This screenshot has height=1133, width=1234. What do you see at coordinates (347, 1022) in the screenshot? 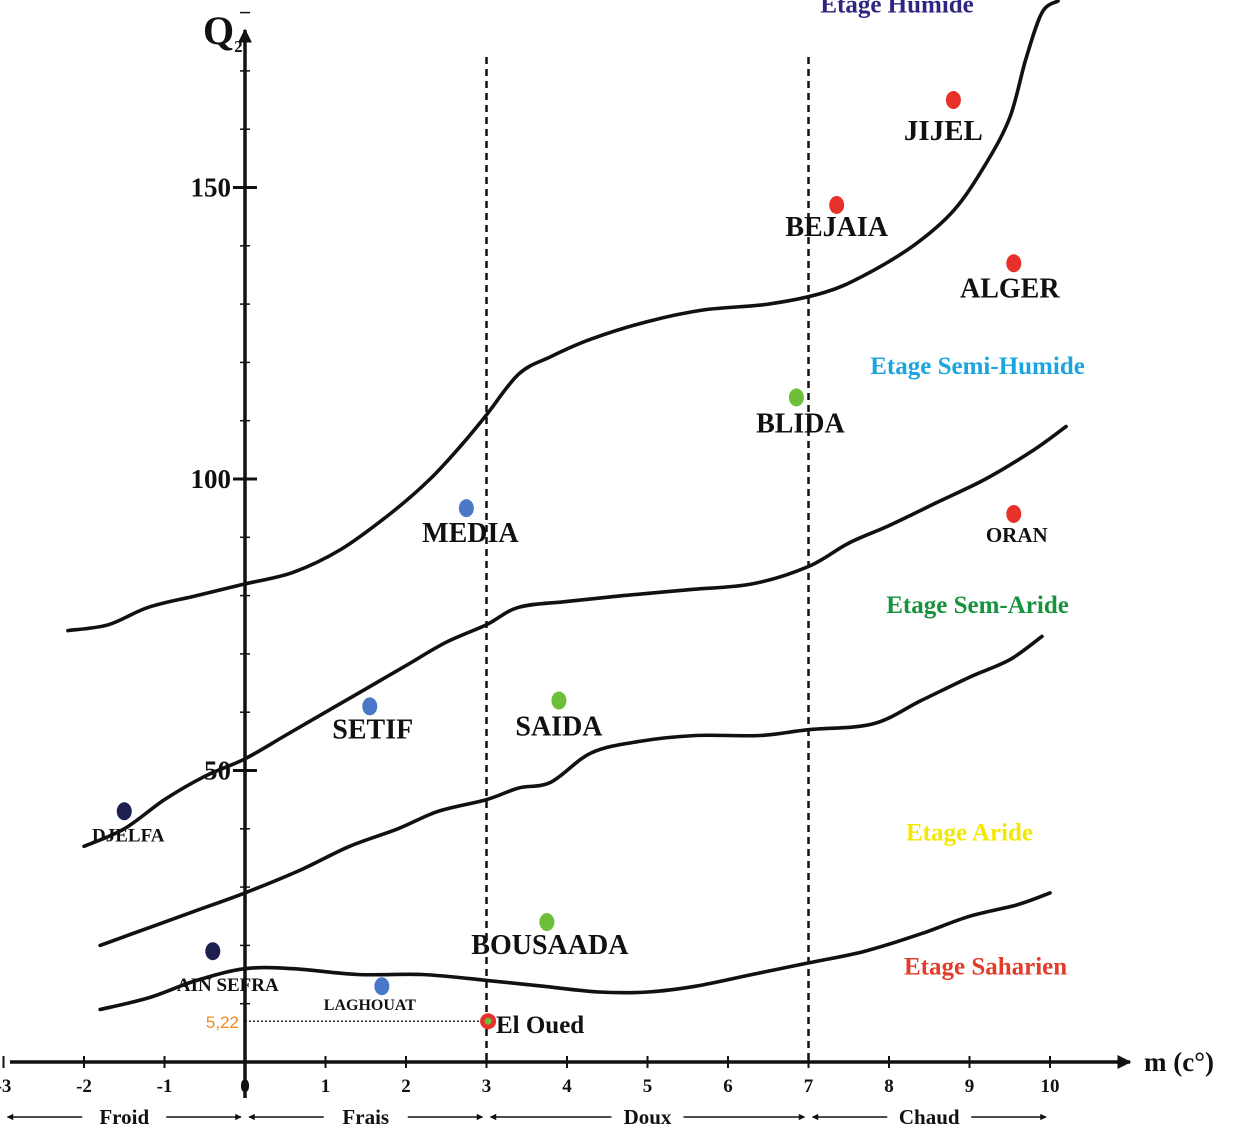
I see `el-oued-annotation: 5,22` at bounding box center [347, 1022].